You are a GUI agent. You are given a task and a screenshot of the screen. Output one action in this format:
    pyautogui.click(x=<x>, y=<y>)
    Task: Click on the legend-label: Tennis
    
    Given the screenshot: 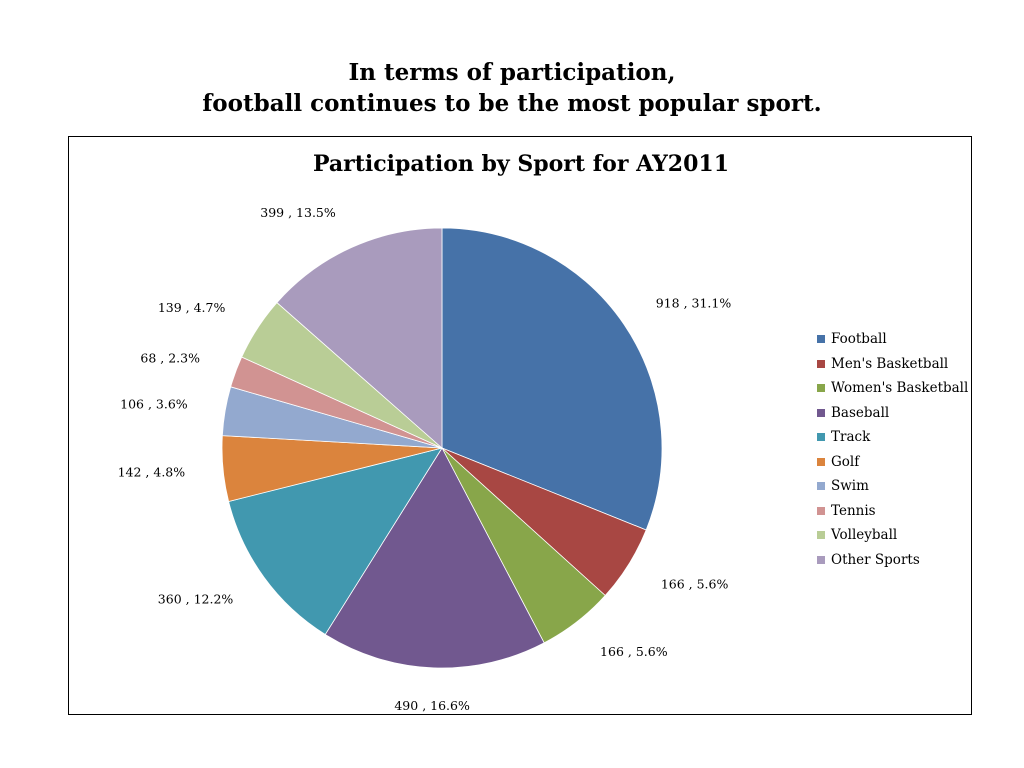 What is the action you would take?
    pyautogui.click(x=853, y=510)
    